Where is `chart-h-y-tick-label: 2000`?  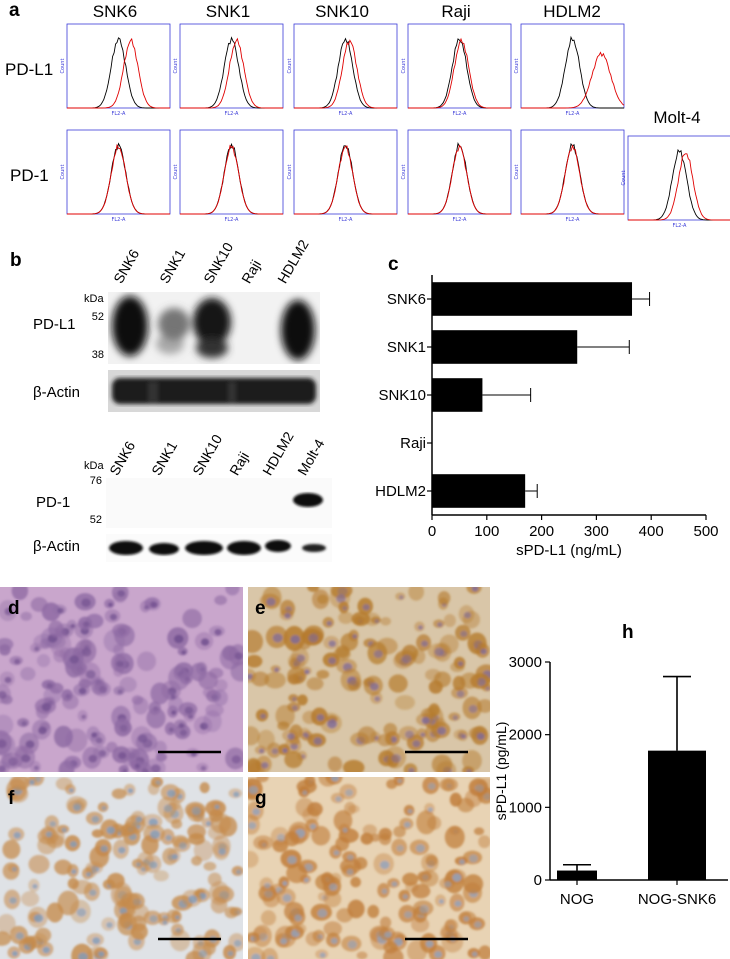 chart-h-y-tick-label: 2000 is located at coordinates (525, 735).